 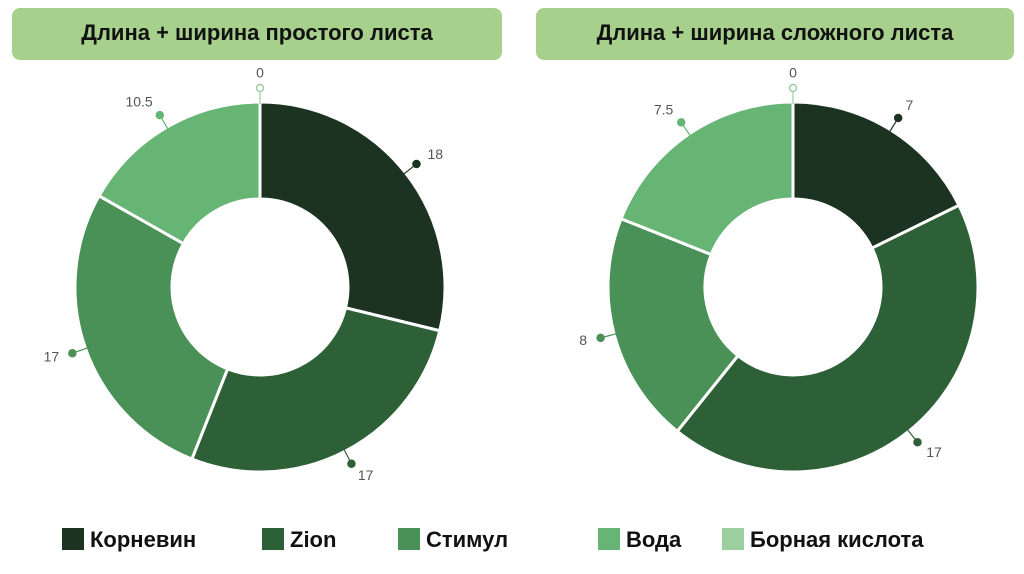 I want to click on data-label: 7.5, so click(x=664, y=109).